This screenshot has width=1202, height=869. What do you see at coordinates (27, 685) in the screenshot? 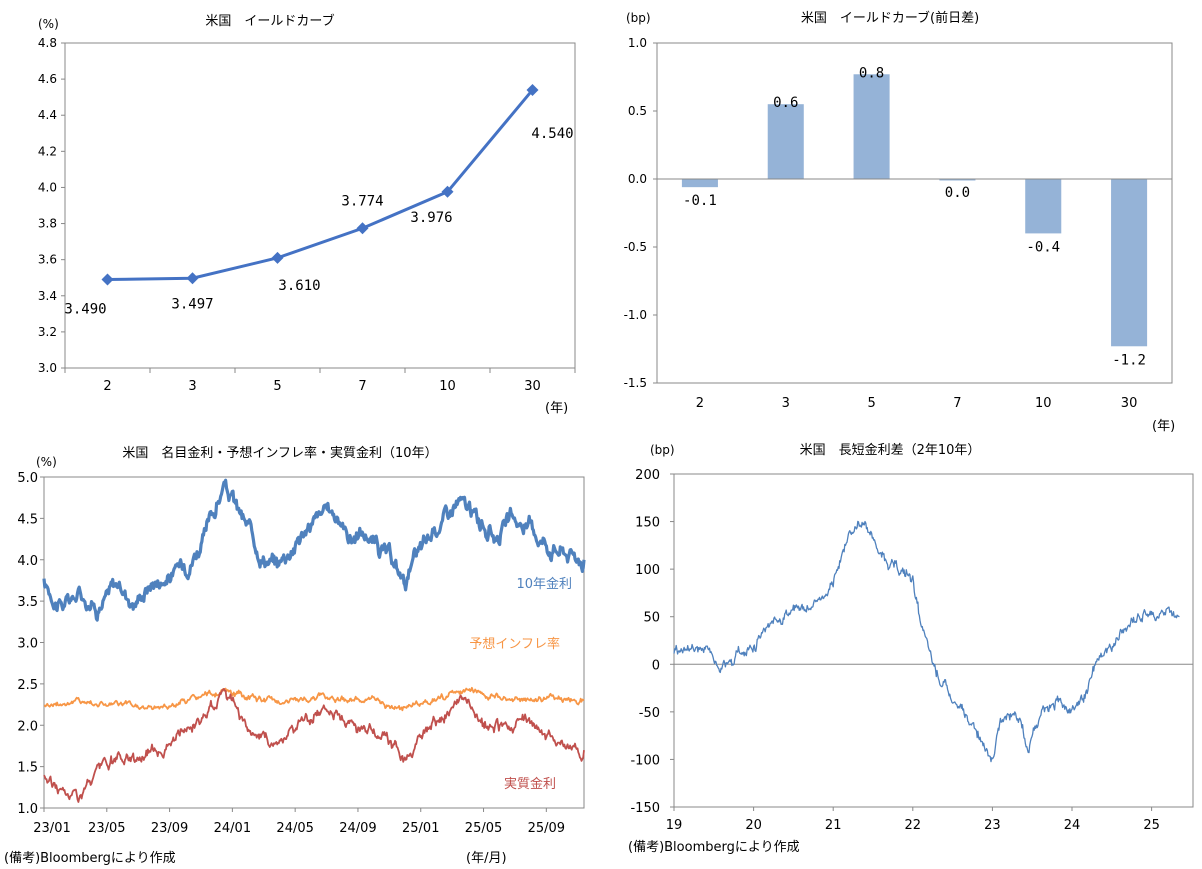
I see `y-tick-label: 2.5` at bounding box center [27, 685].